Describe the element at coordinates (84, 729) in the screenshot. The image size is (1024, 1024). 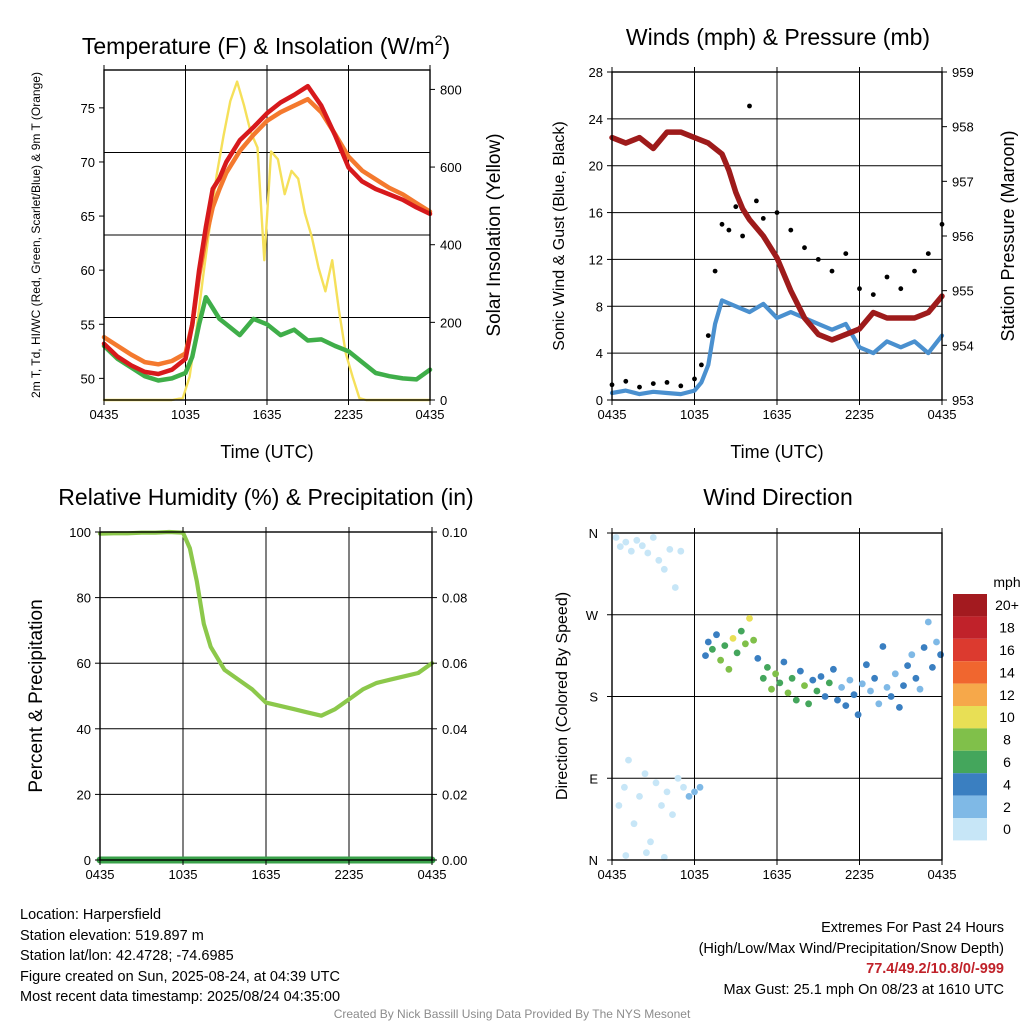
I see `y-tick-label: 40` at that location.